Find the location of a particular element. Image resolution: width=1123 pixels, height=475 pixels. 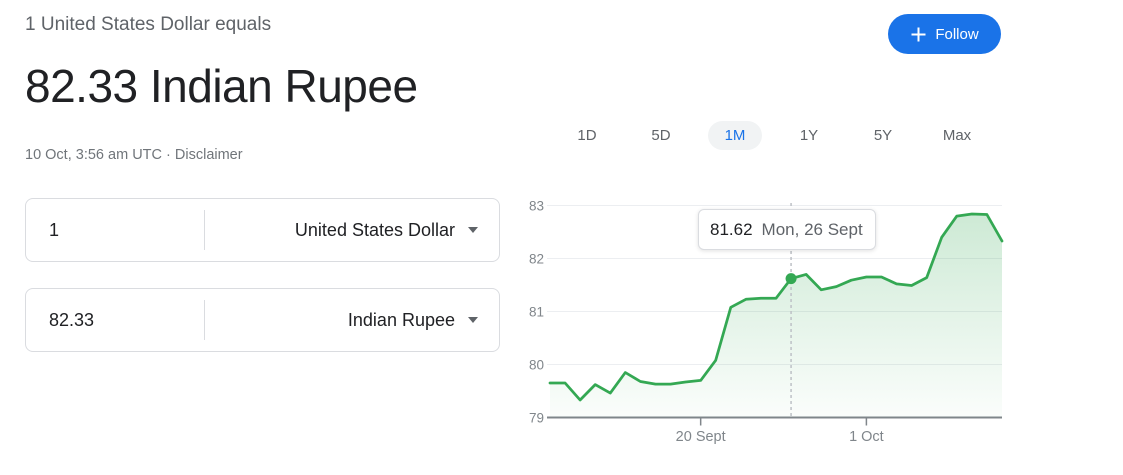

tab-1d: 1D is located at coordinates (587, 135).